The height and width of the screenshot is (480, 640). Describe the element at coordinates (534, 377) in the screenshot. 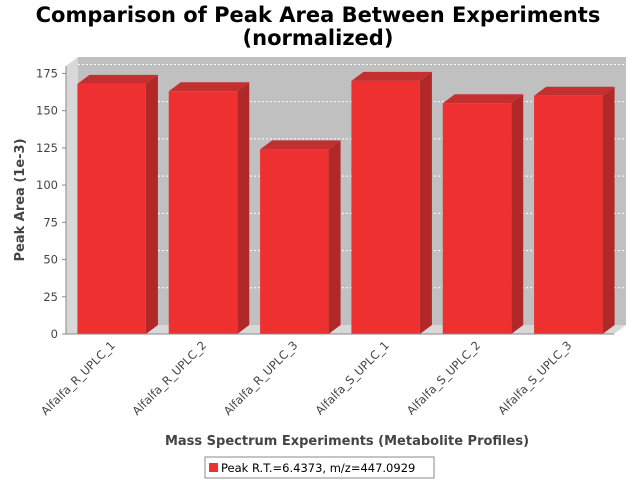

I see `x-tick-label: Alfalfa_S_UPLC_3` at that location.